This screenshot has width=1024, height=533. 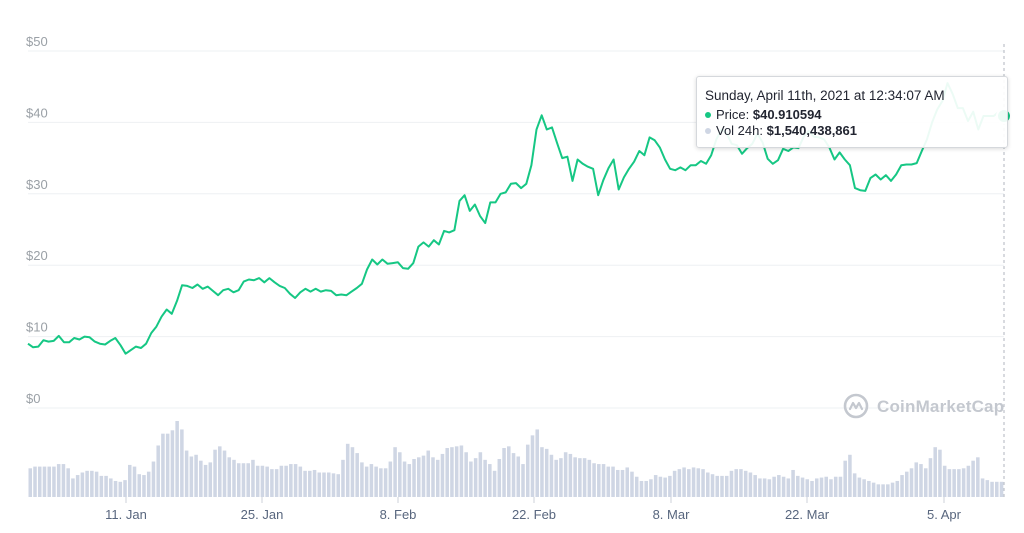 I want to click on y-tick-label: $10, so click(x=37, y=327).